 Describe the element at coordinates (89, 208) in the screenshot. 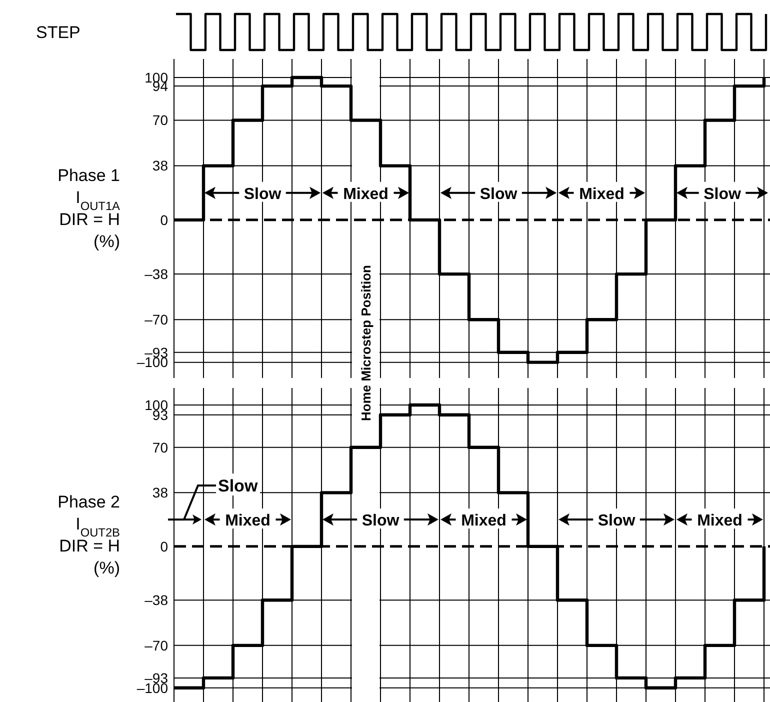

I see `y-axis-title: Phase 1 I$_{OUT1A}$ DIR = H (%)` at that location.